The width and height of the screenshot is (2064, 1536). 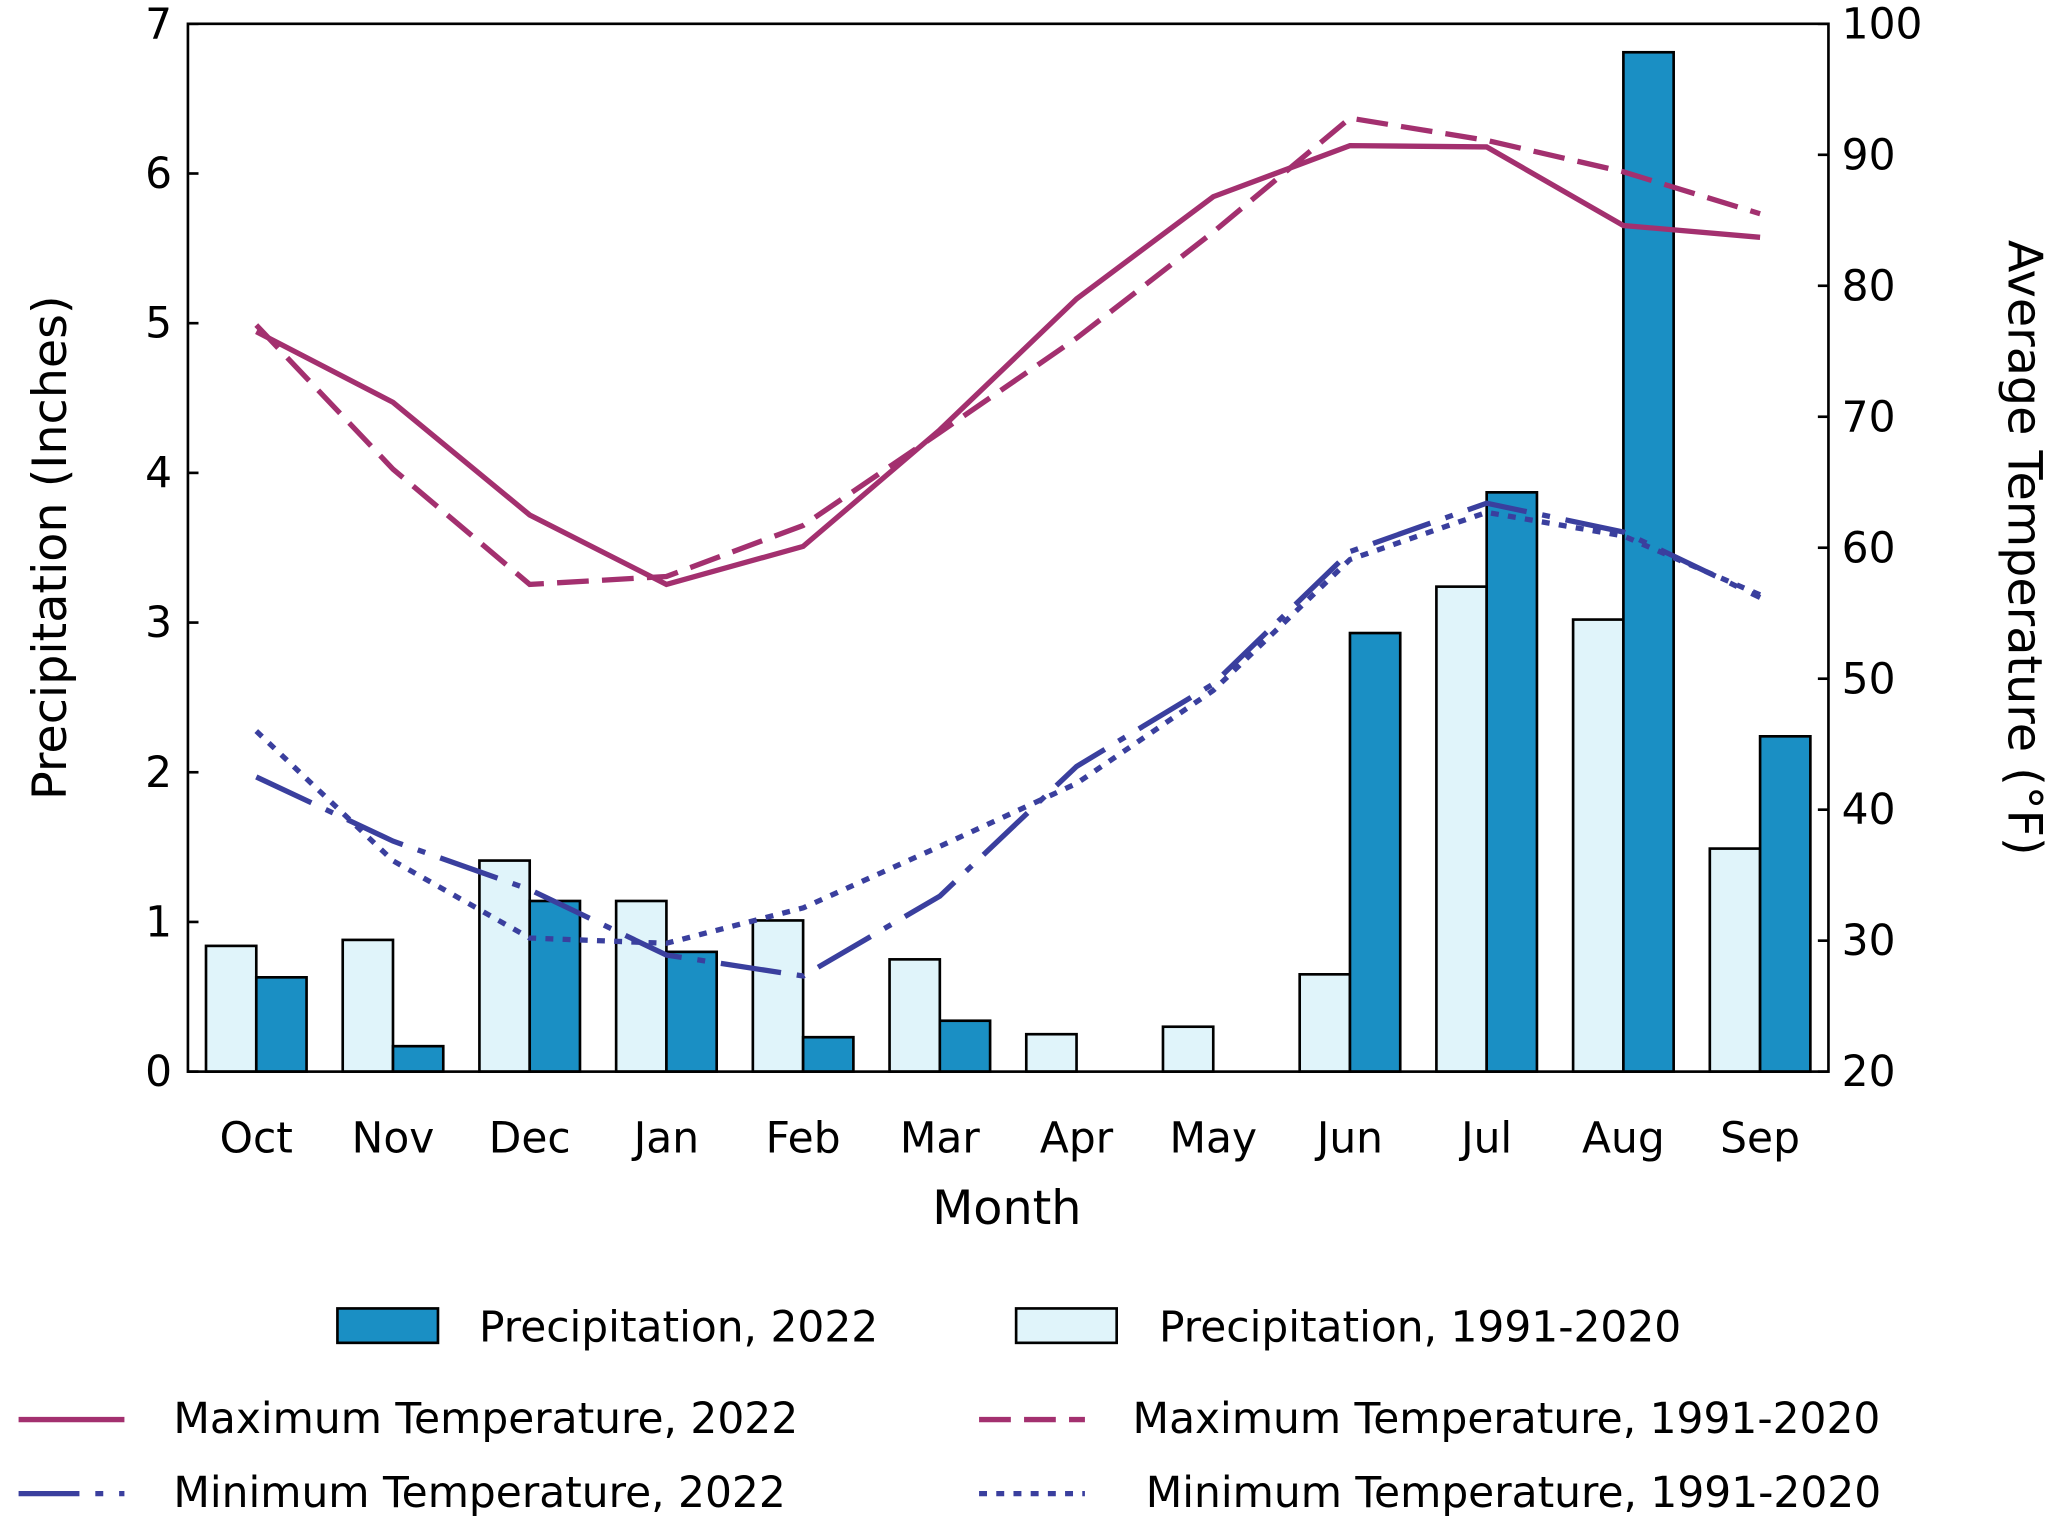 What do you see at coordinates (1882, 24) in the screenshot?
I see `y-right-tick-label: 100` at bounding box center [1882, 24].